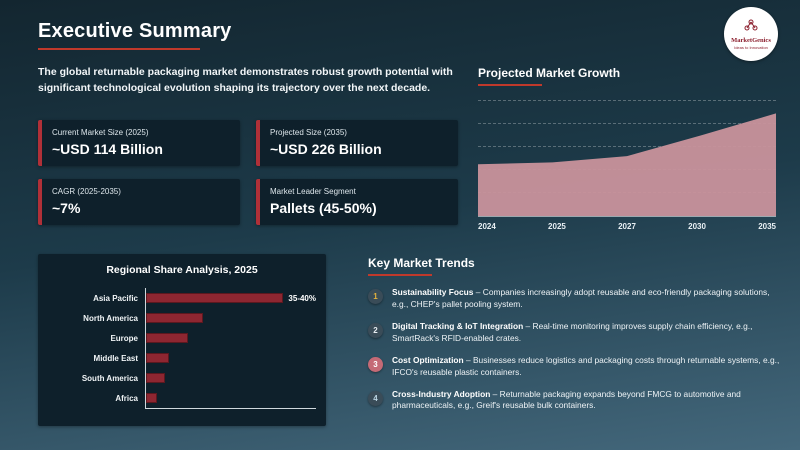  Describe the element at coordinates (487, 226) in the screenshot. I see `x-axis-label: 2024` at that location.